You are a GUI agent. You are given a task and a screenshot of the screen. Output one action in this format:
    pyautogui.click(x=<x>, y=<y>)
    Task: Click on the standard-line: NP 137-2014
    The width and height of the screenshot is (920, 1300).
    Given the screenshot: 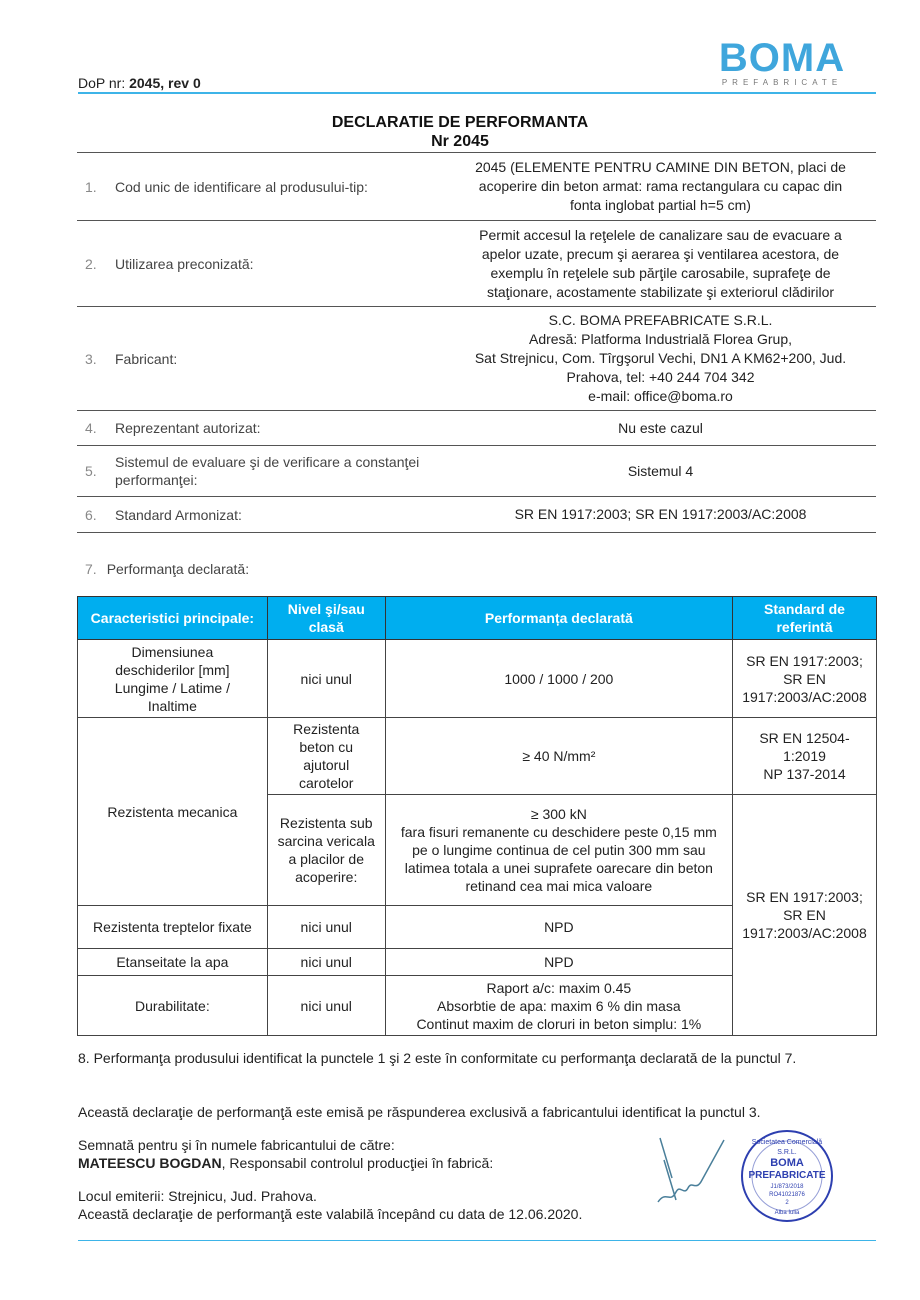 What is the action you would take?
    pyautogui.click(x=804, y=774)
    